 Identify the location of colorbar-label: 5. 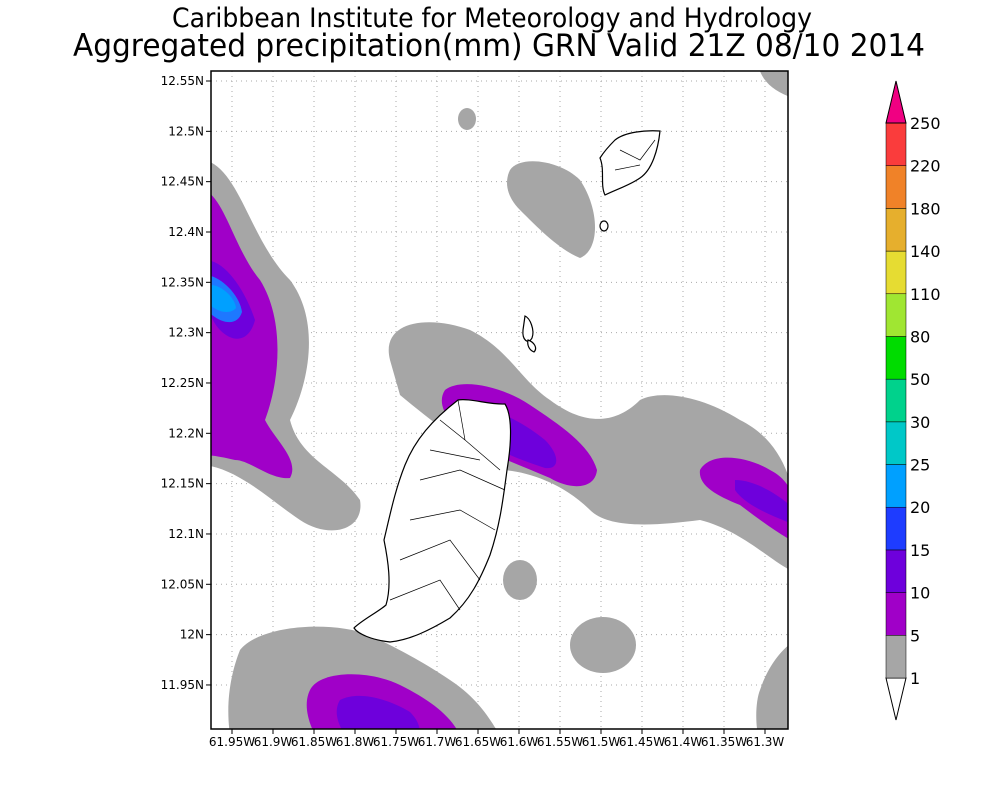
(915, 635).